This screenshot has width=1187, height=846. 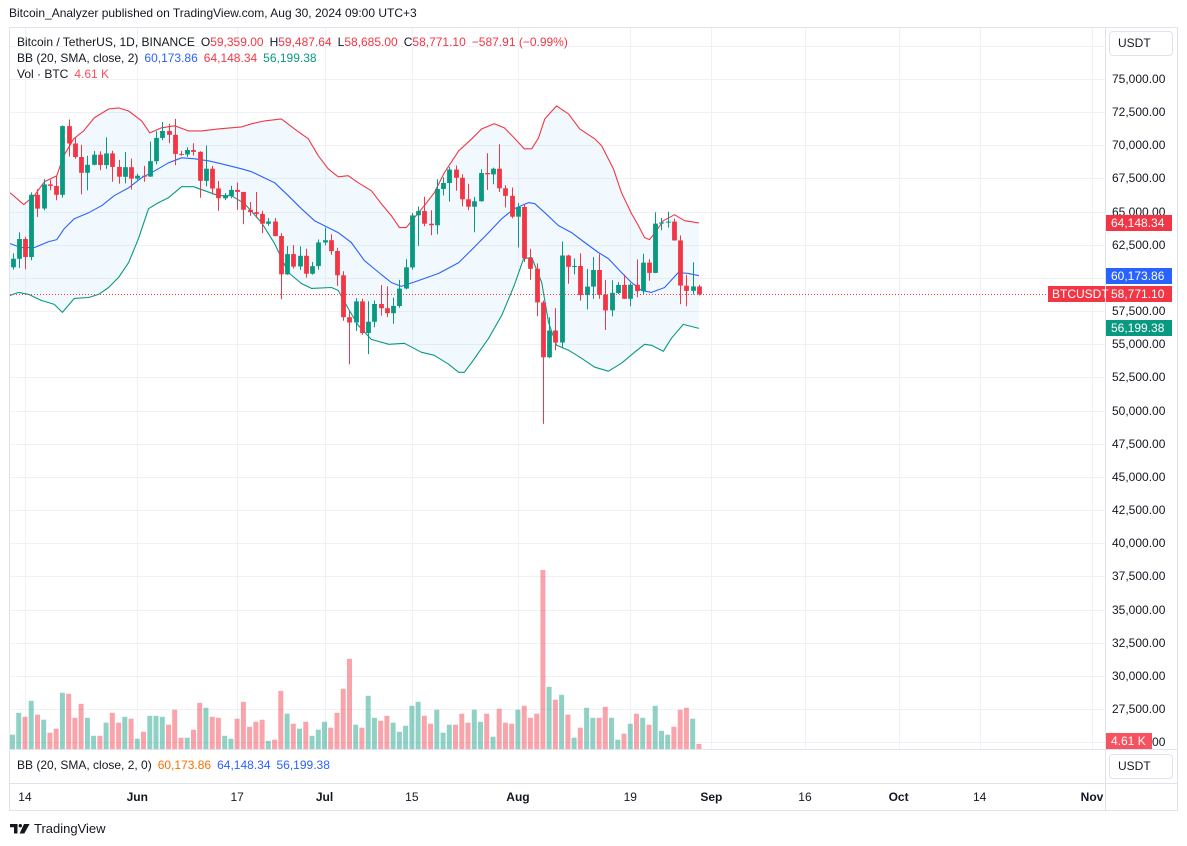 What do you see at coordinates (1139, 709) in the screenshot?
I see `price-tick-label: 27,500.00` at bounding box center [1139, 709].